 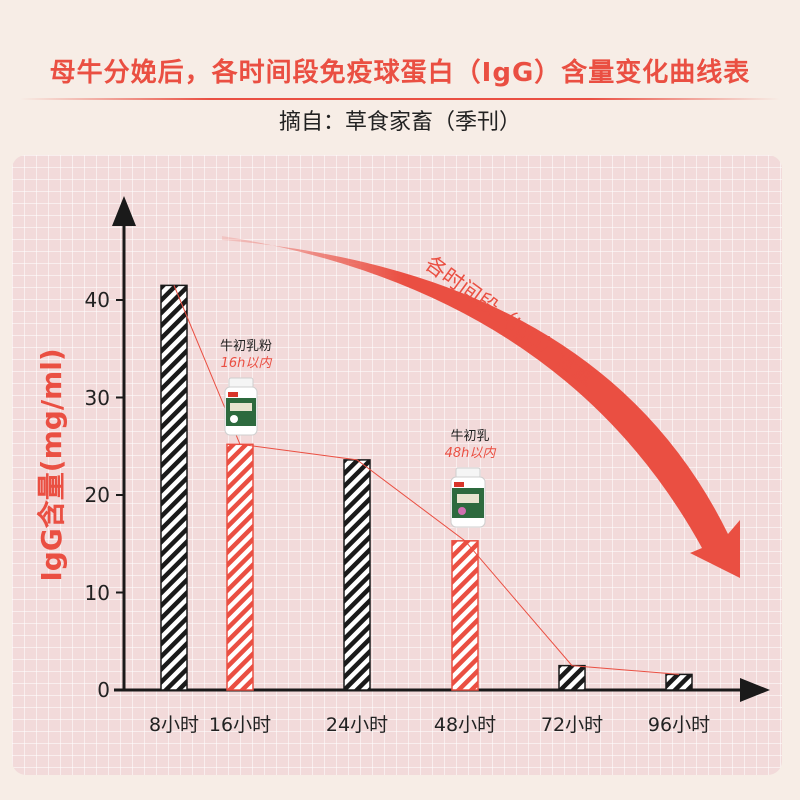 What do you see at coordinates (240, 725) in the screenshot?
I see `x-tick-label: 16小时` at bounding box center [240, 725].